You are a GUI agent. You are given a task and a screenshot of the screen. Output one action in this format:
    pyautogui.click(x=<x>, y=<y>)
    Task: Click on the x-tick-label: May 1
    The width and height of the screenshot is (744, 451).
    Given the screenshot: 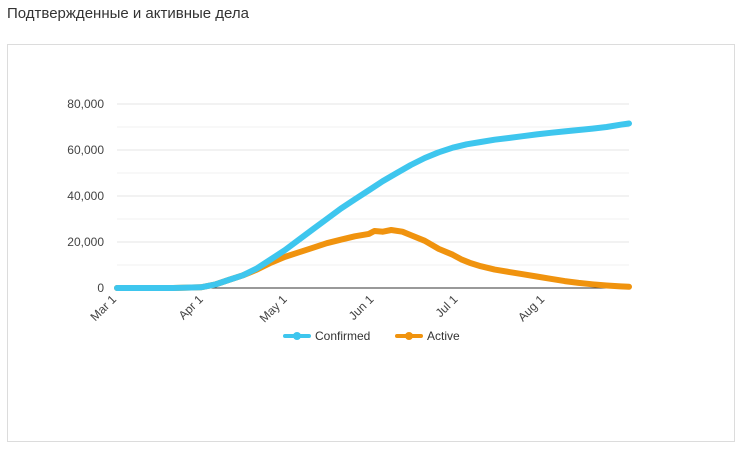 What is the action you would take?
    pyautogui.click(x=273, y=308)
    